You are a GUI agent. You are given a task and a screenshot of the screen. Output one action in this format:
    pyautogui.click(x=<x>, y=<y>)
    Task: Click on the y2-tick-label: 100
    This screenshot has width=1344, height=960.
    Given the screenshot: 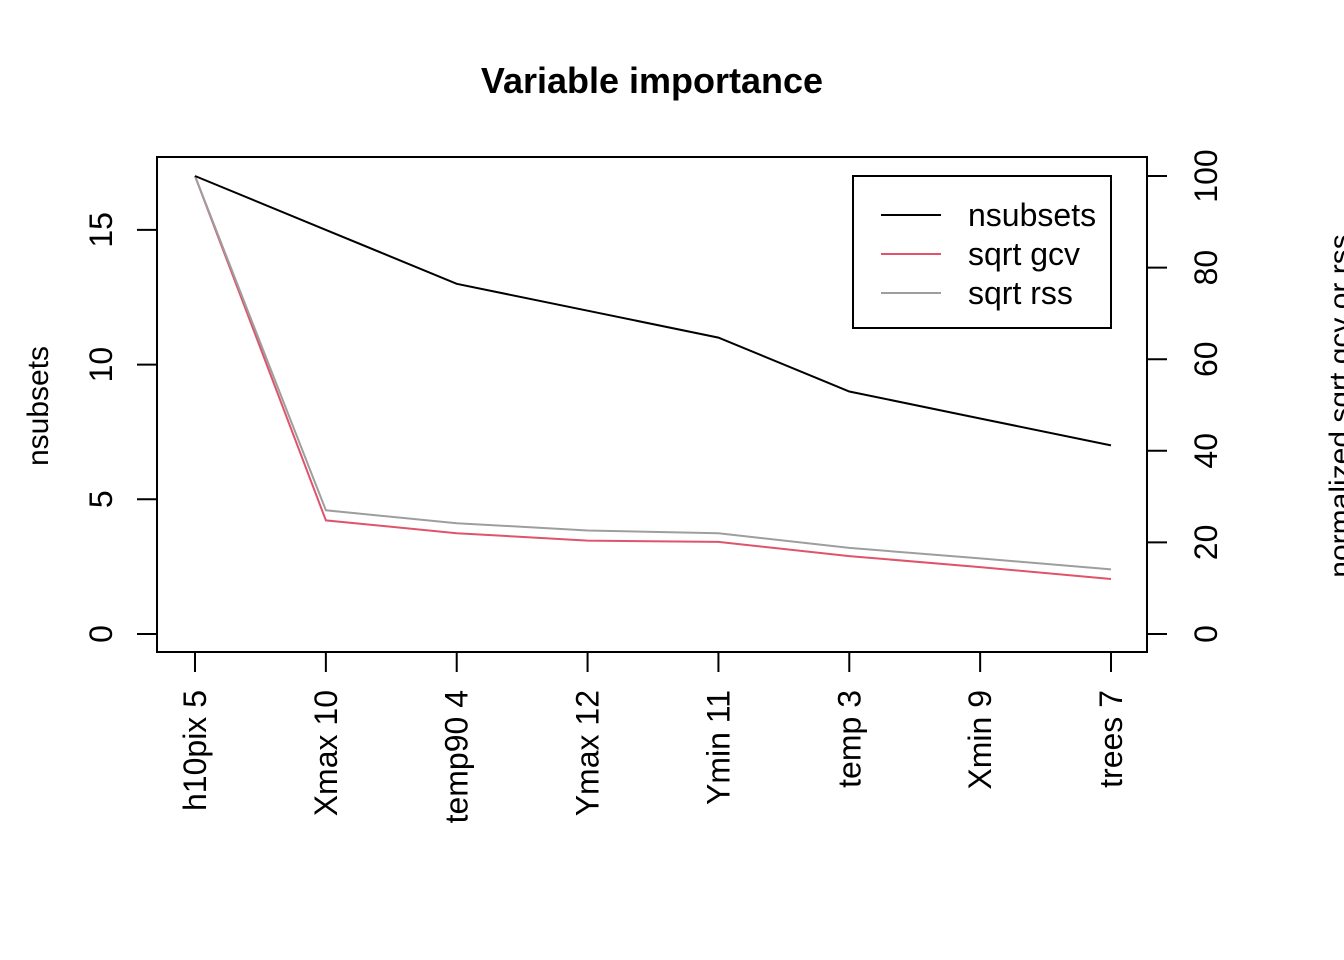 What is the action you would take?
    pyautogui.click(x=1206, y=175)
    